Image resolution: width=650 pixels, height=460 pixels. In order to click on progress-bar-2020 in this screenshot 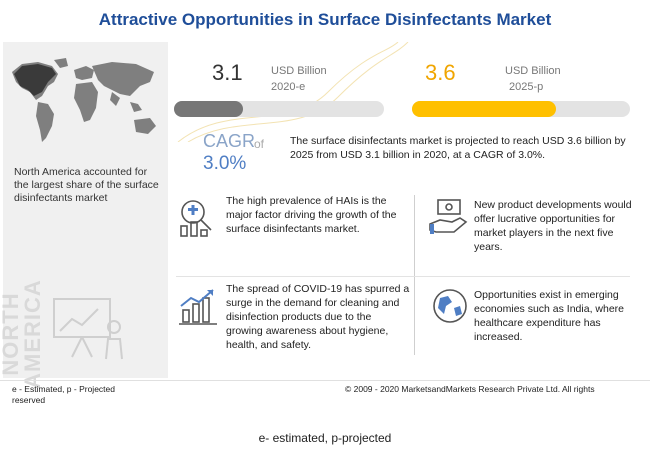, I will do `click(279, 109)`.